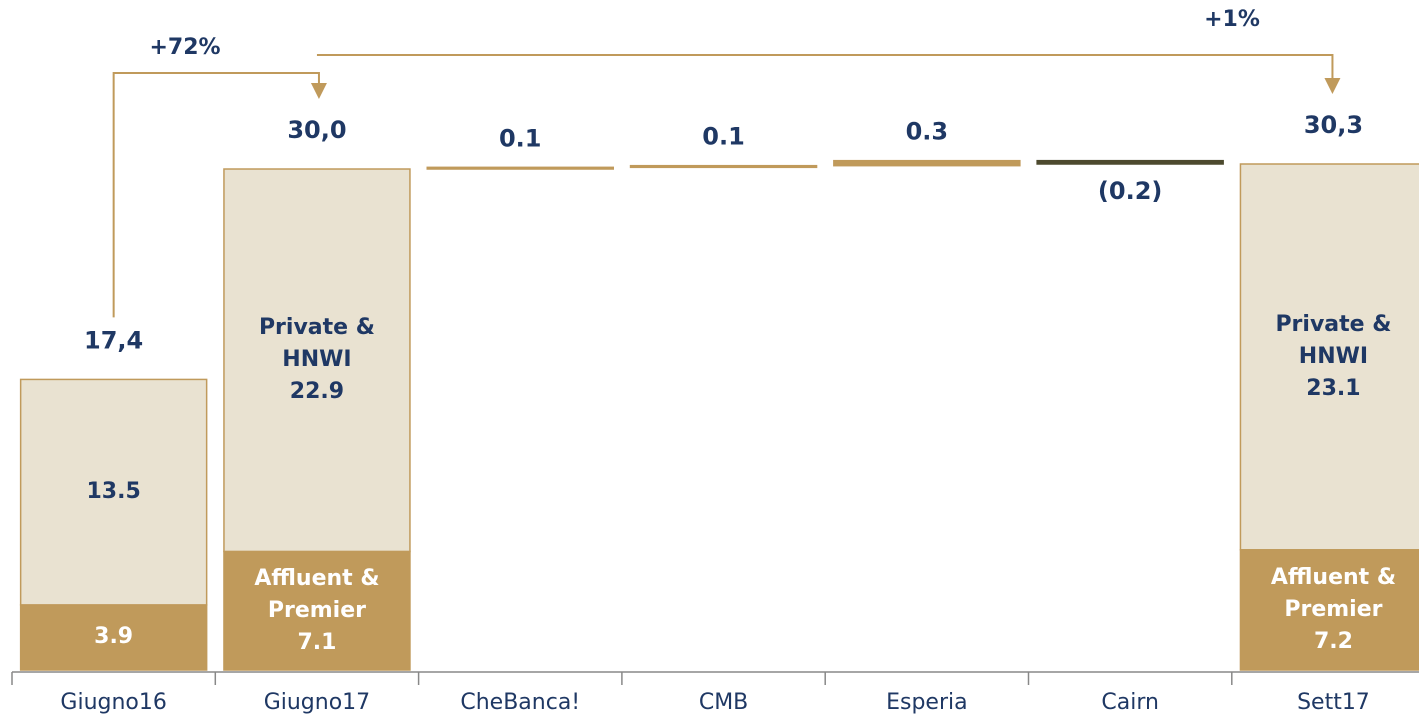  What do you see at coordinates (317, 642) in the screenshot?
I see `segment-value: 7.1` at bounding box center [317, 642].